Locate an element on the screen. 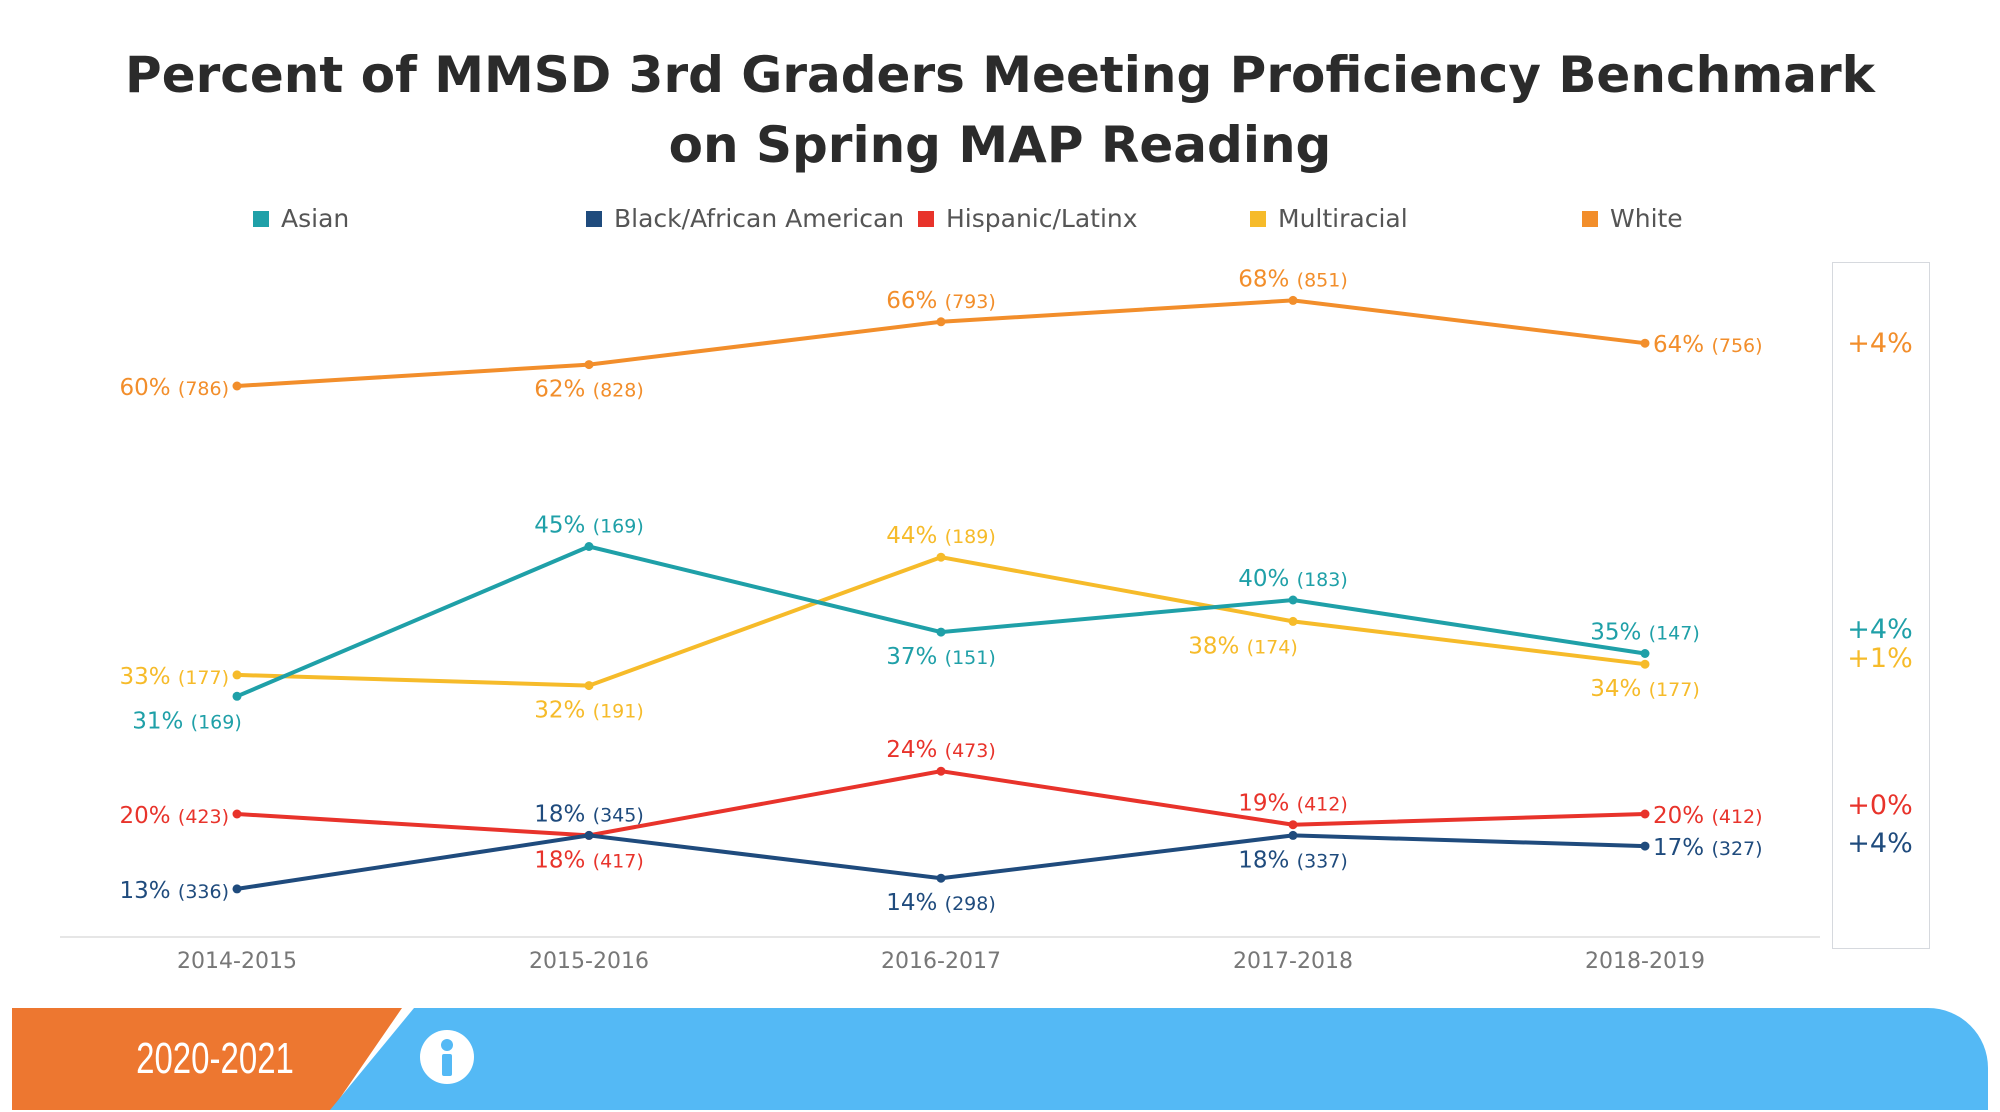 The image size is (2000, 1112). legend-item: Asian is located at coordinates (301, 218).